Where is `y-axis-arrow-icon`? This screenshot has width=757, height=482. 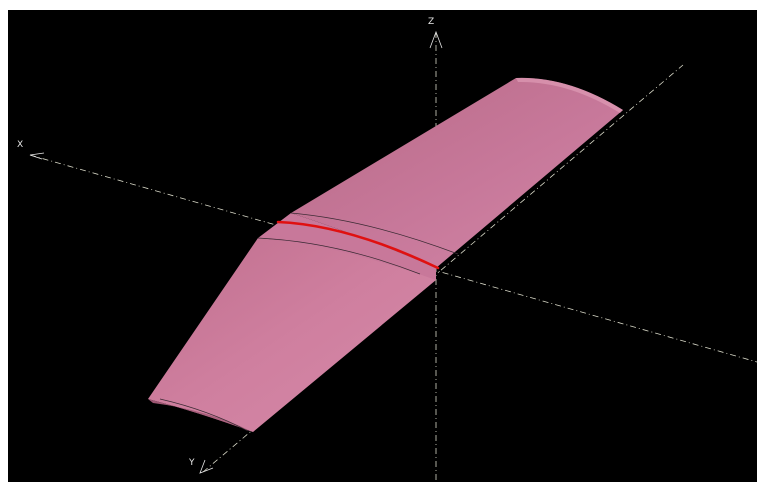
y-axis-arrow-icon is located at coordinates (206, 466).